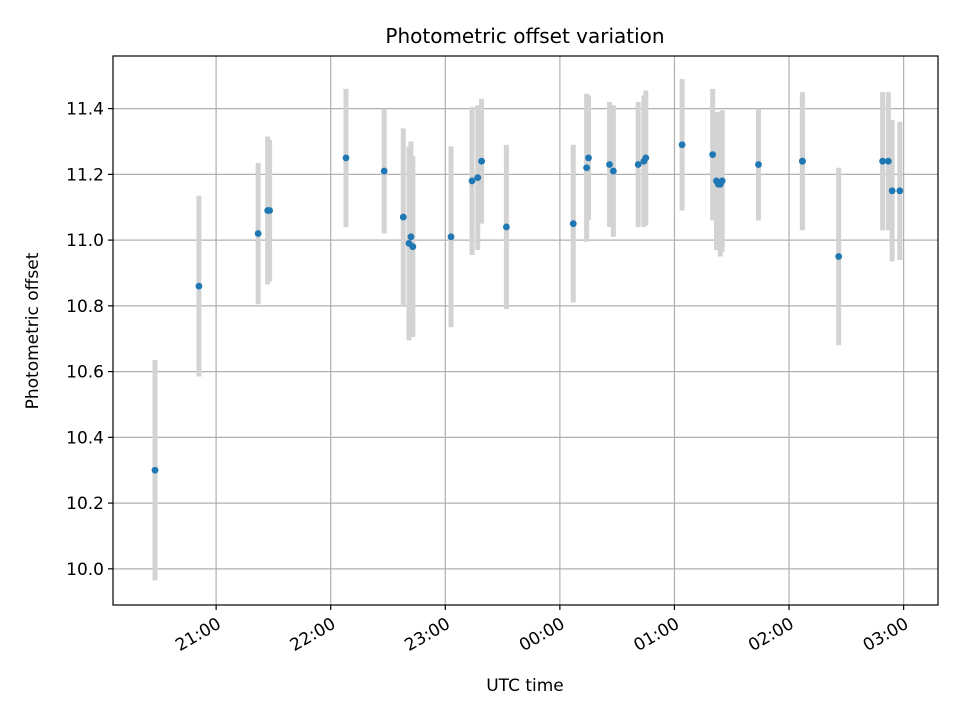  What do you see at coordinates (85, 110) in the screenshot?
I see `y-tick-label: 11.4` at bounding box center [85, 110].